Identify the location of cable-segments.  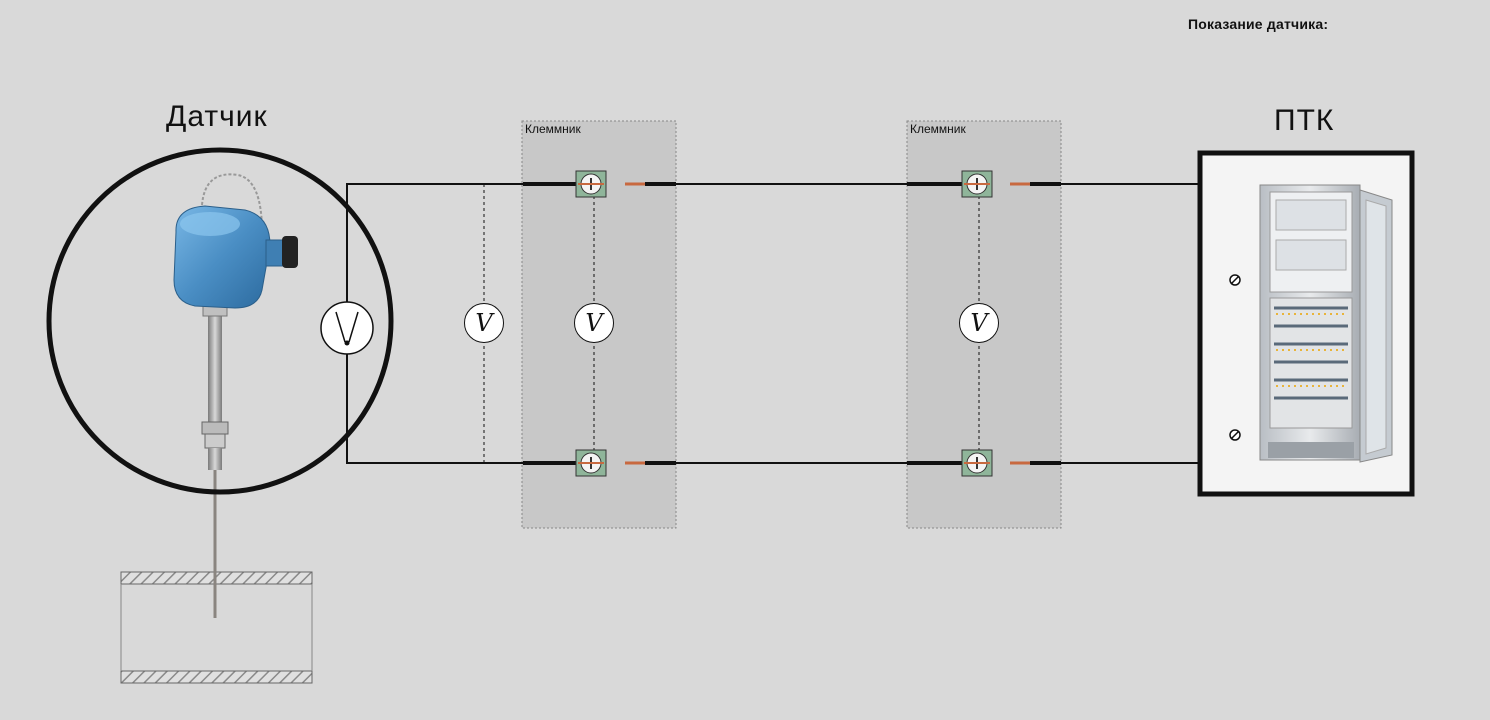
(792, 323).